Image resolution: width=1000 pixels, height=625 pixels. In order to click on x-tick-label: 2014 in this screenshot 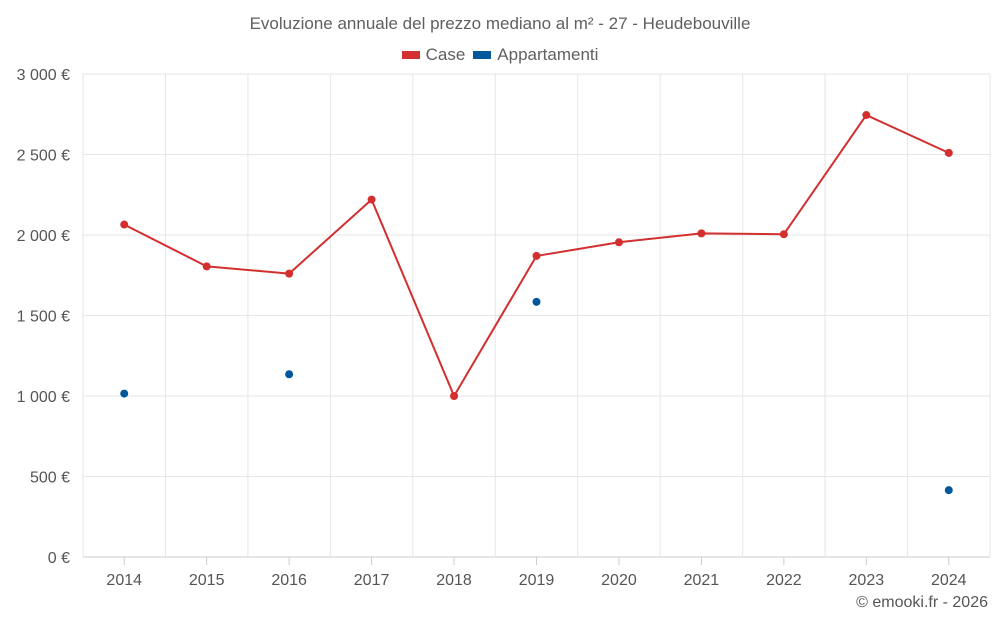, I will do `click(124, 580)`.